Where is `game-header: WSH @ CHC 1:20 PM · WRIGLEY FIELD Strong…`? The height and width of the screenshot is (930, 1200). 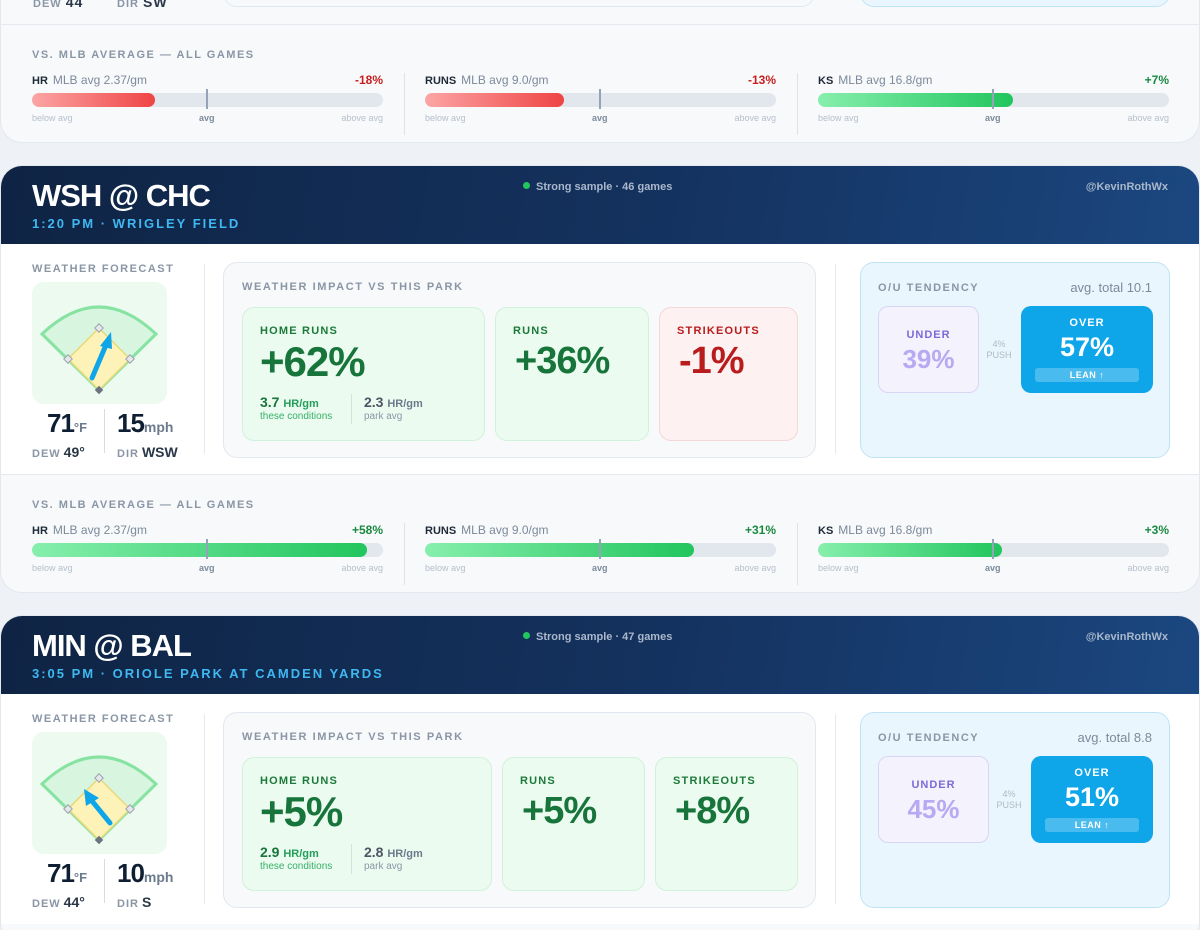
game-header: WSH @ CHC 1:20 PM · WRIGLEY FIELD Strong… is located at coordinates (600, 205).